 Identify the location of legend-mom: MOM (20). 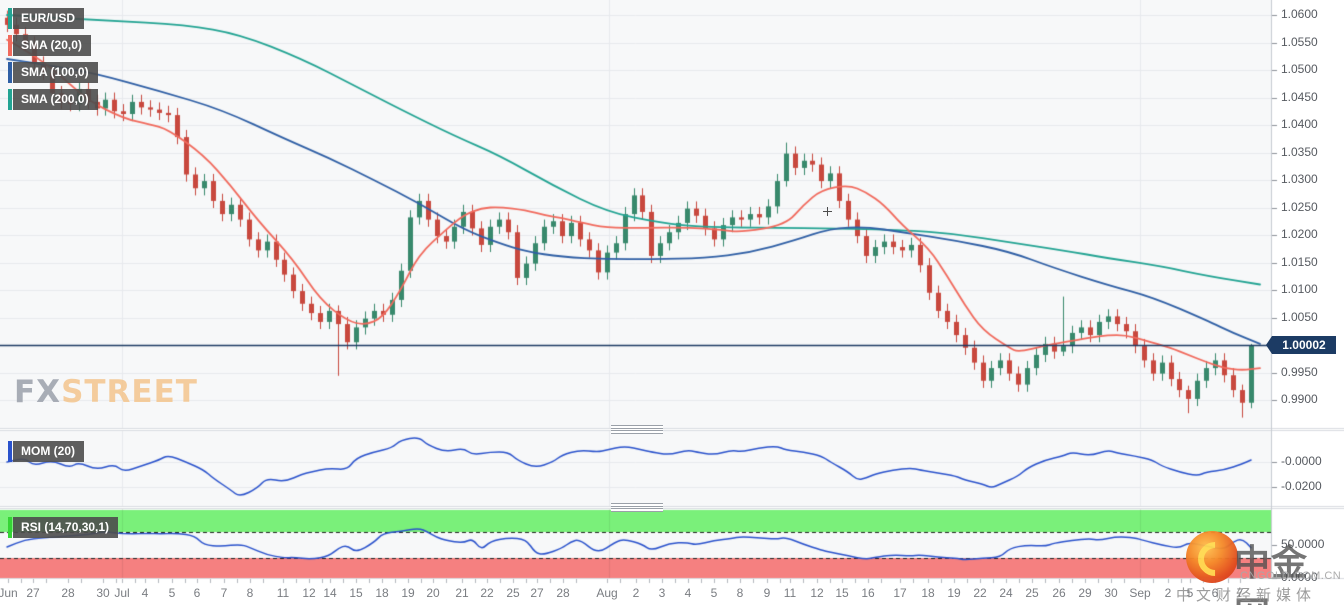
(46, 451).